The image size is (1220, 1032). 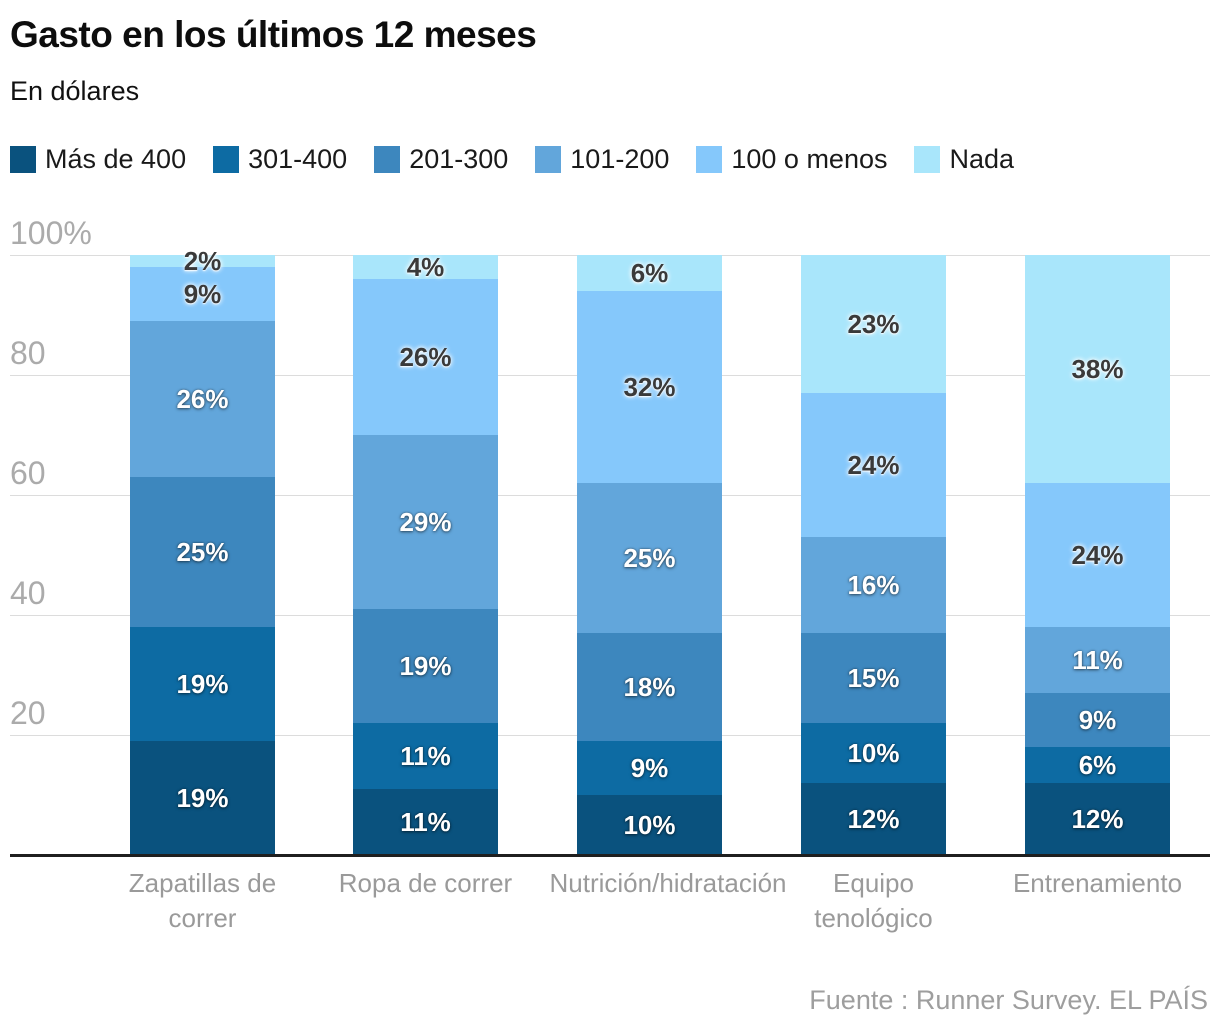 I want to click on bar-segment: 38%, so click(x=1097, y=369).